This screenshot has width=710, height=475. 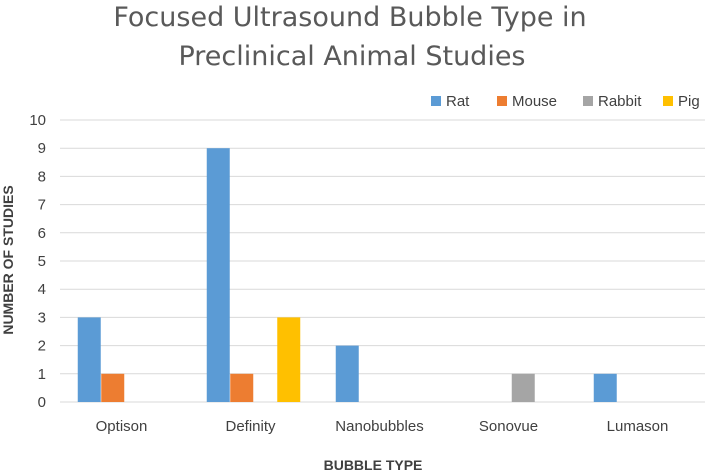 What do you see at coordinates (218, 275) in the screenshot?
I see `bar-rat-definity` at bounding box center [218, 275].